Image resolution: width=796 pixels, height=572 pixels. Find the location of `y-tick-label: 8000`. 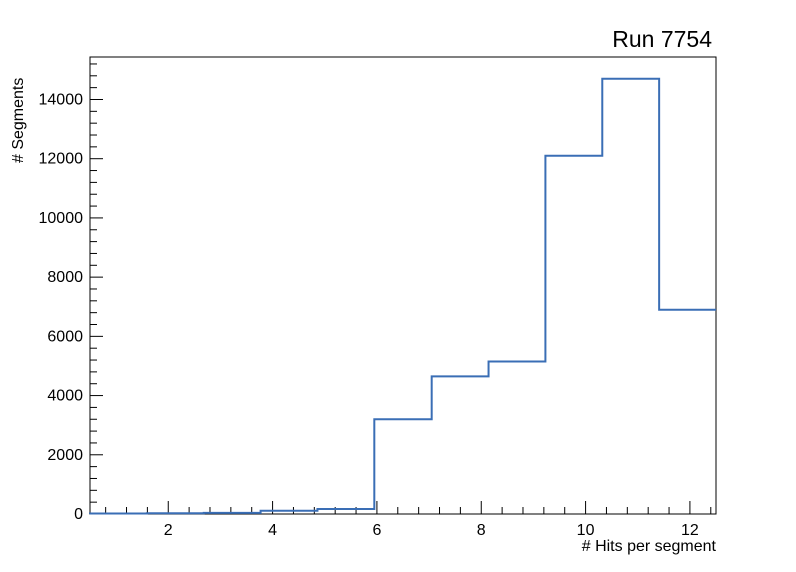

y-tick-label: 8000 is located at coordinates (65, 277).